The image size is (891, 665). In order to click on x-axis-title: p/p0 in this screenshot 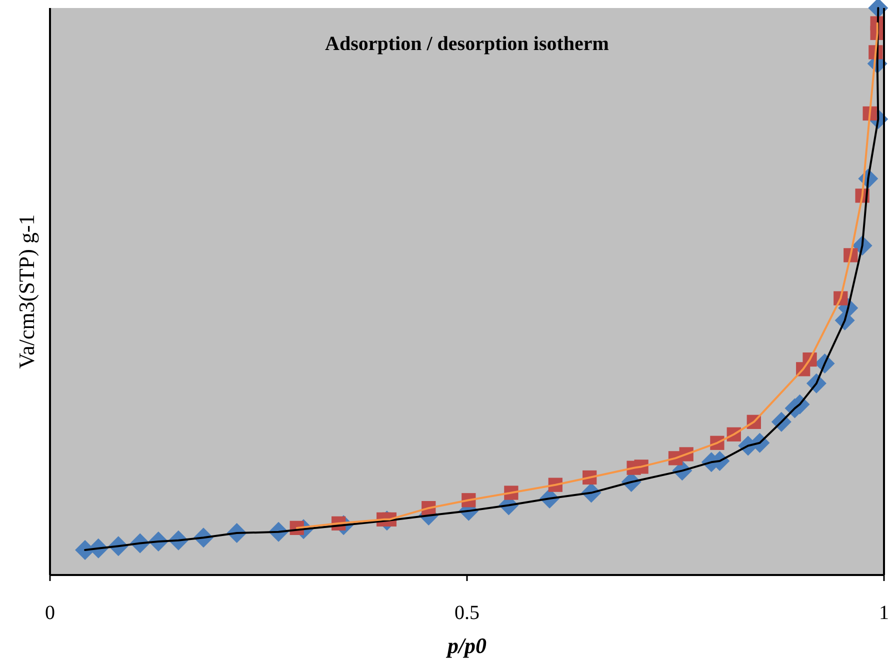, I will do `click(466, 645)`.